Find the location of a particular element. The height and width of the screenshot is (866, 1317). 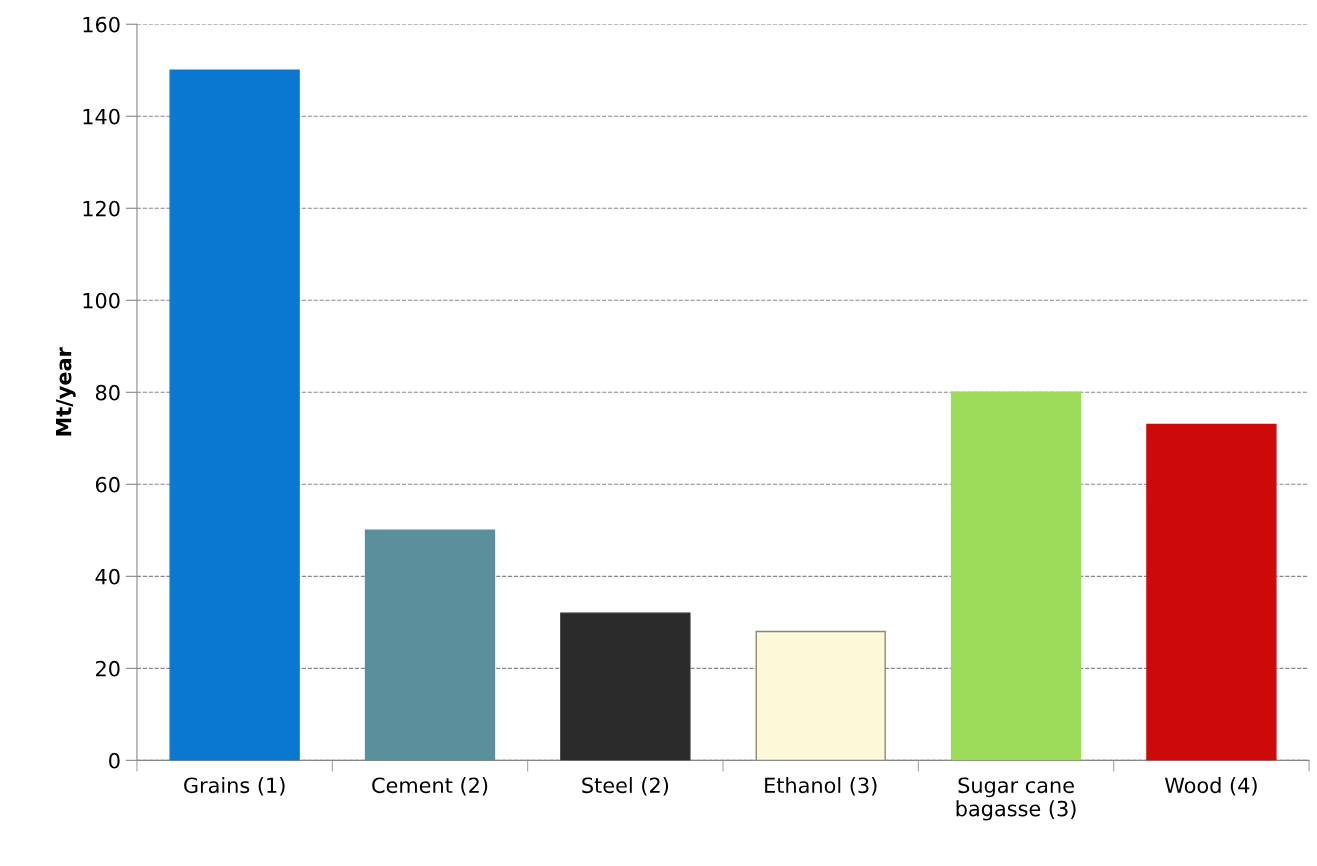

y-tick-label: 60 is located at coordinates (107, 484).